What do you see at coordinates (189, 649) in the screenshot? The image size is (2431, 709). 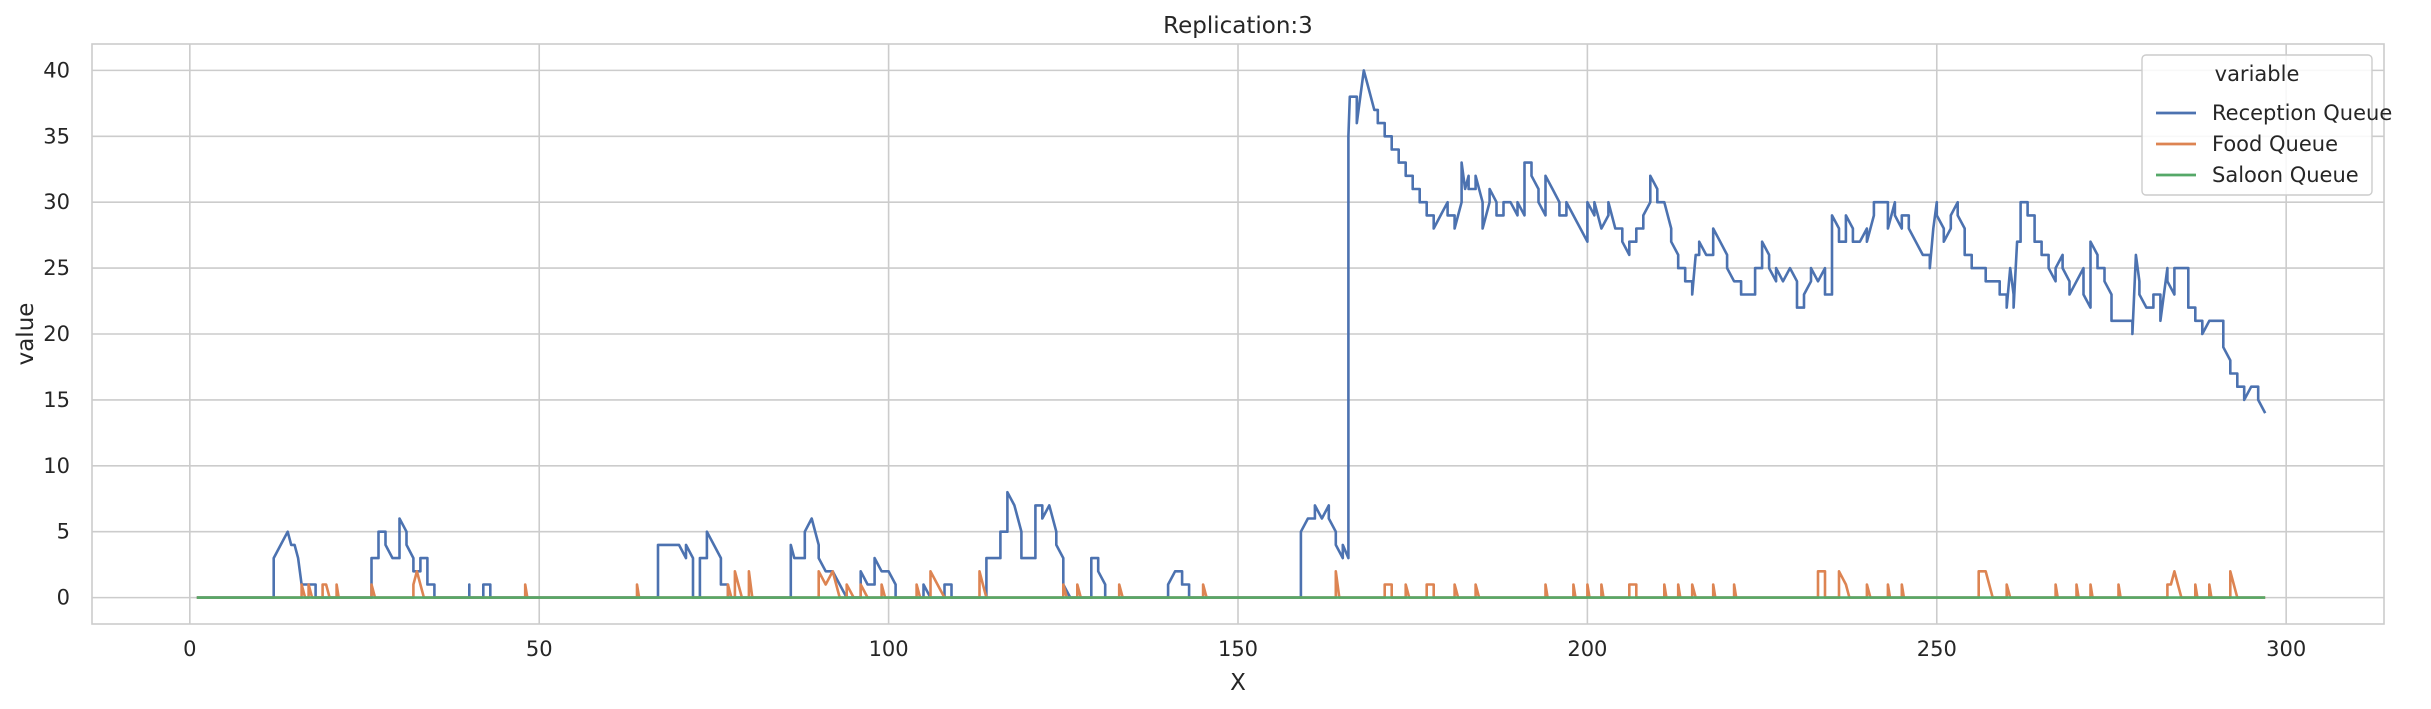 I see `x-tick-label: 0` at bounding box center [189, 649].